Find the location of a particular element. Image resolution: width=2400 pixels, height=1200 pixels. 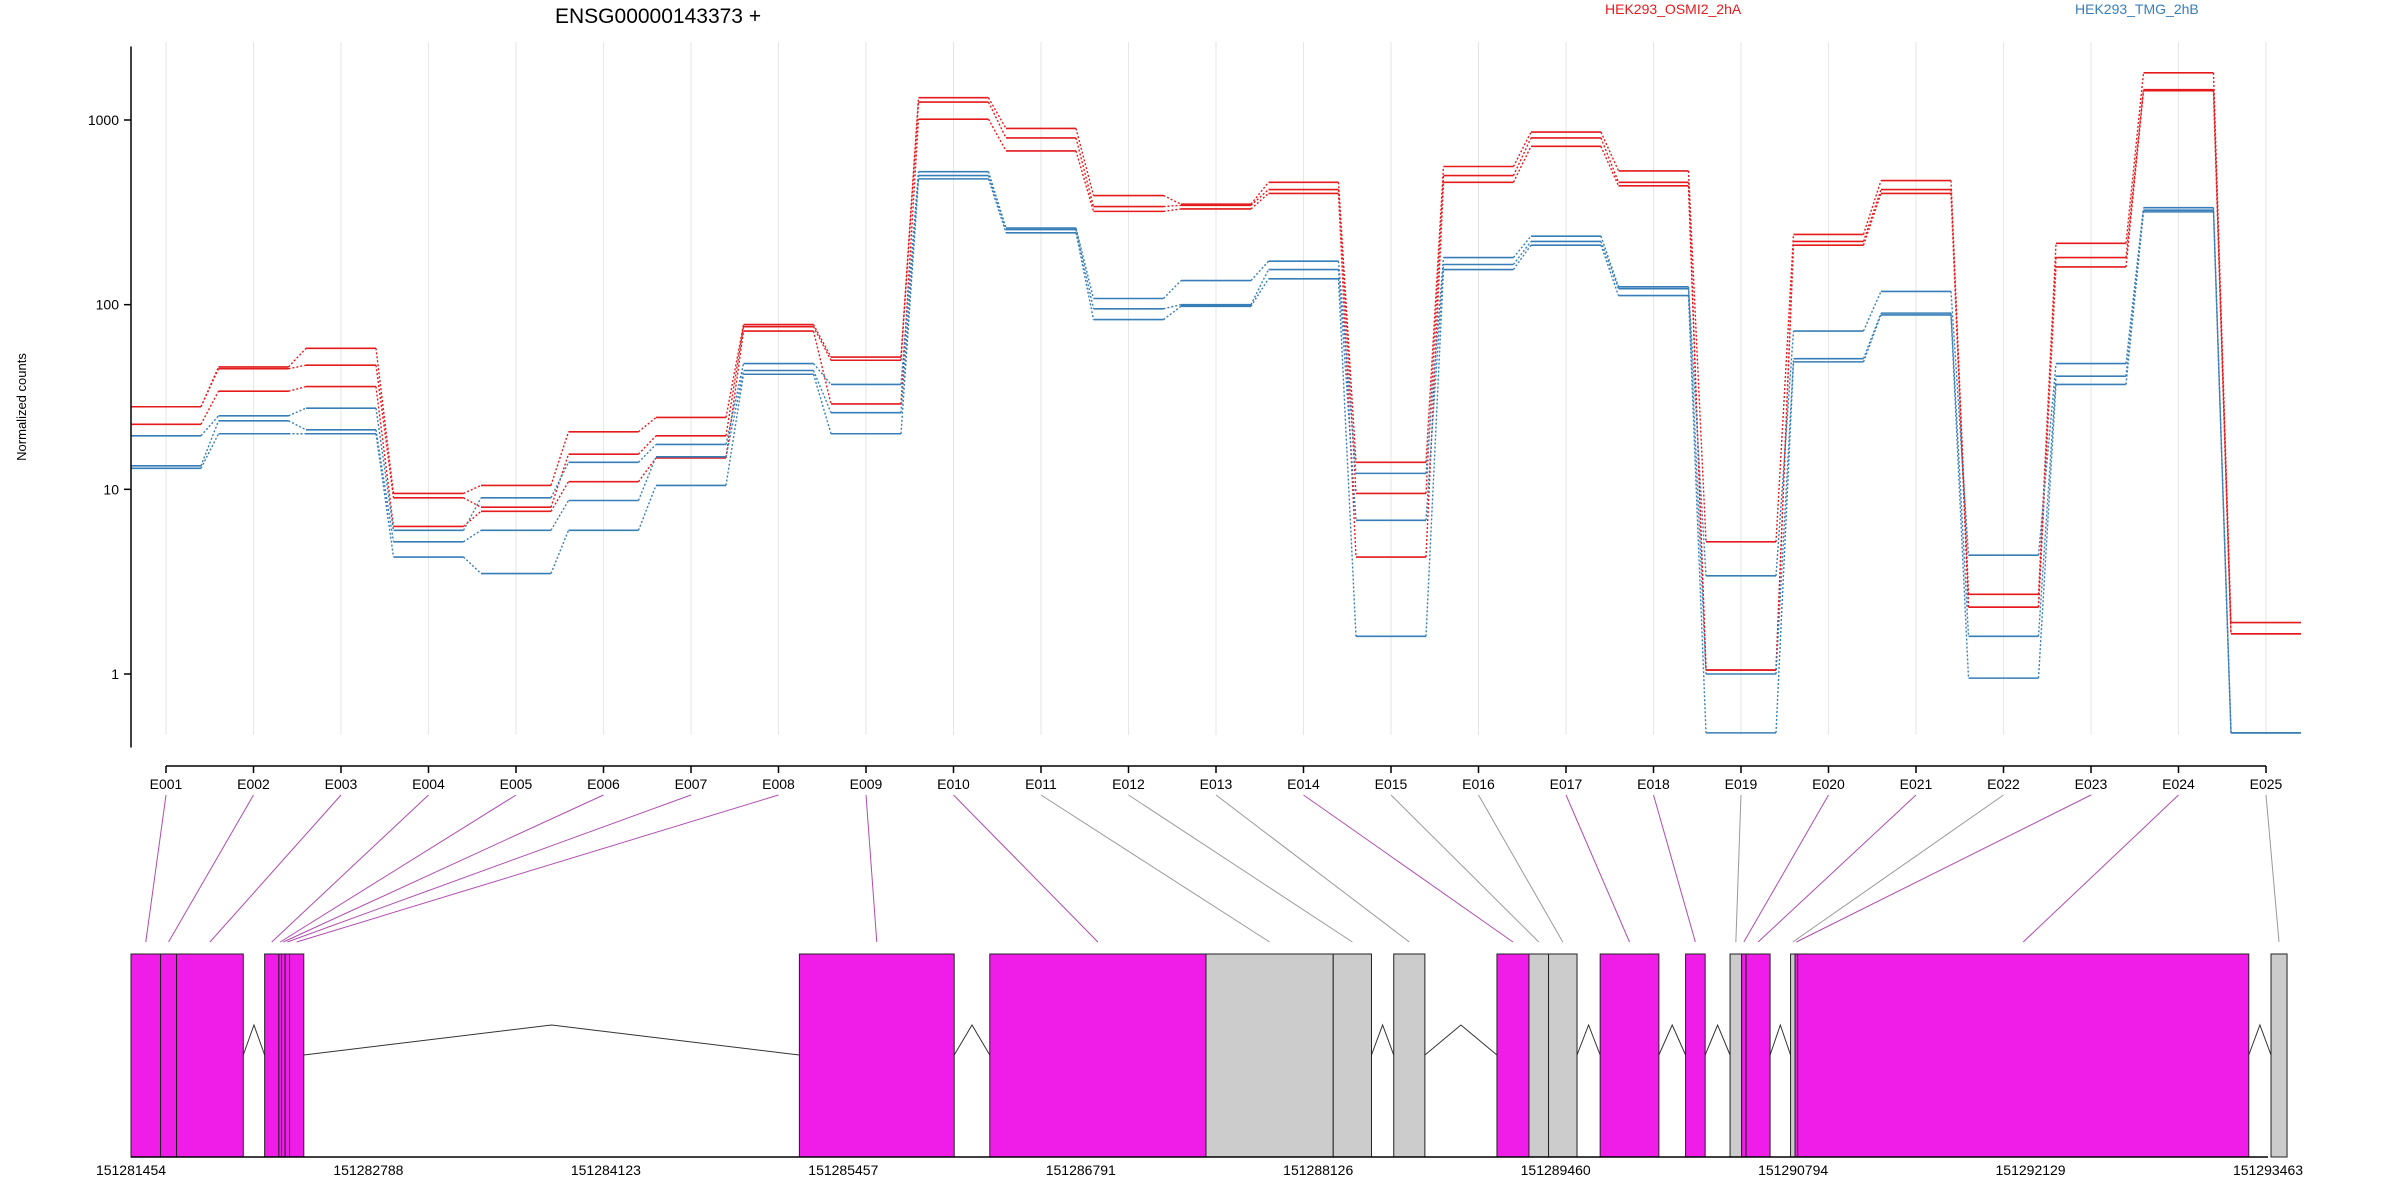

genomic-tick-label: 151289460 is located at coordinates (1556, 1170).